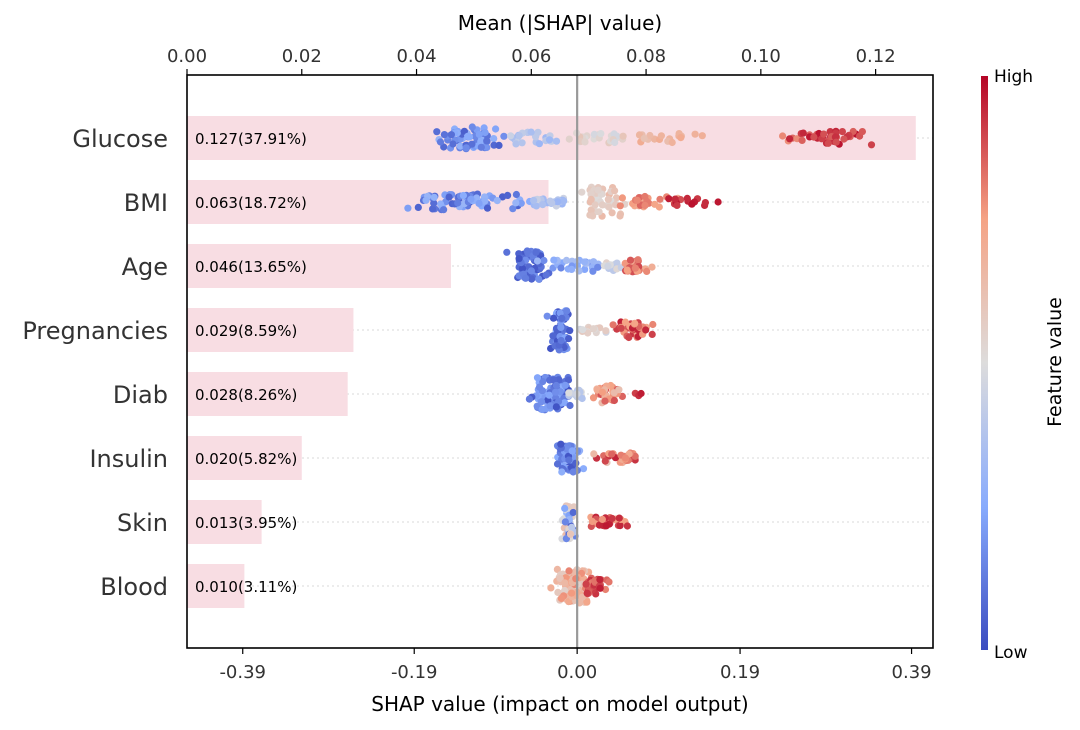  Describe the element at coordinates (142, 523) in the screenshot. I see `feature-label-skin: Skin` at that location.